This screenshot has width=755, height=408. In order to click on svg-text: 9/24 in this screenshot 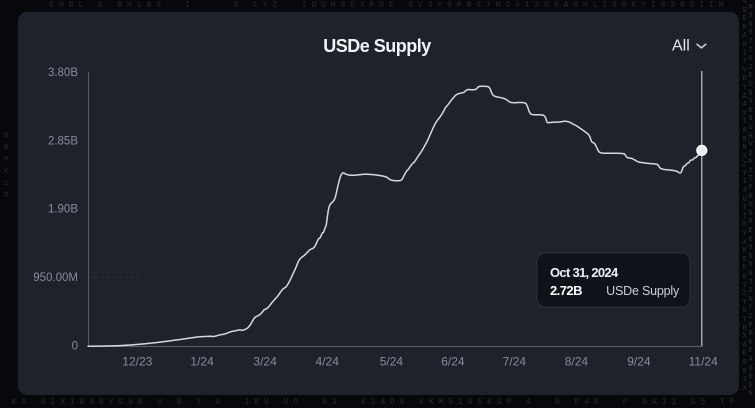, I will do `click(639, 362)`.